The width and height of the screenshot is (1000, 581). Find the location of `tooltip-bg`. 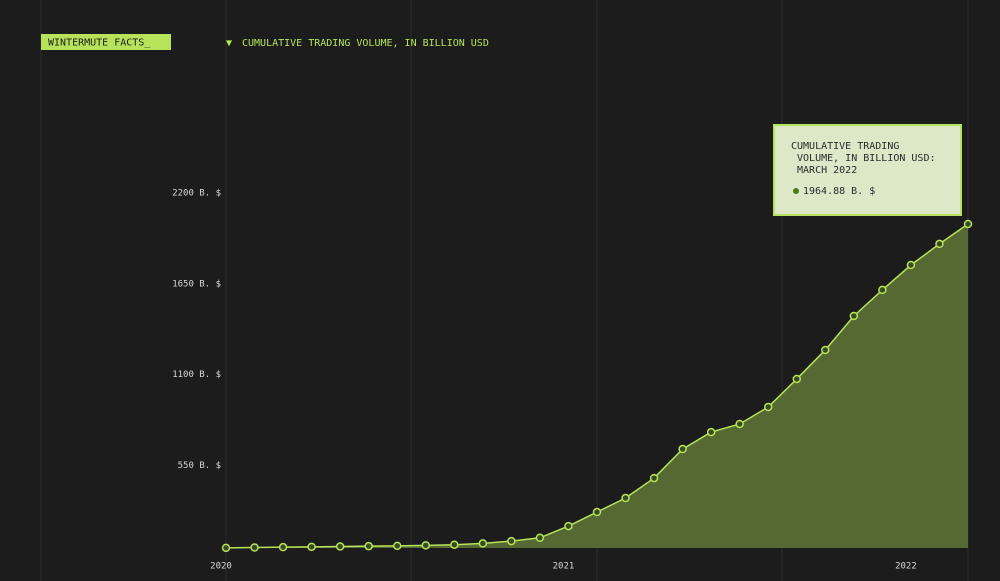

tooltip-bg is located at coordinates (867, 170).